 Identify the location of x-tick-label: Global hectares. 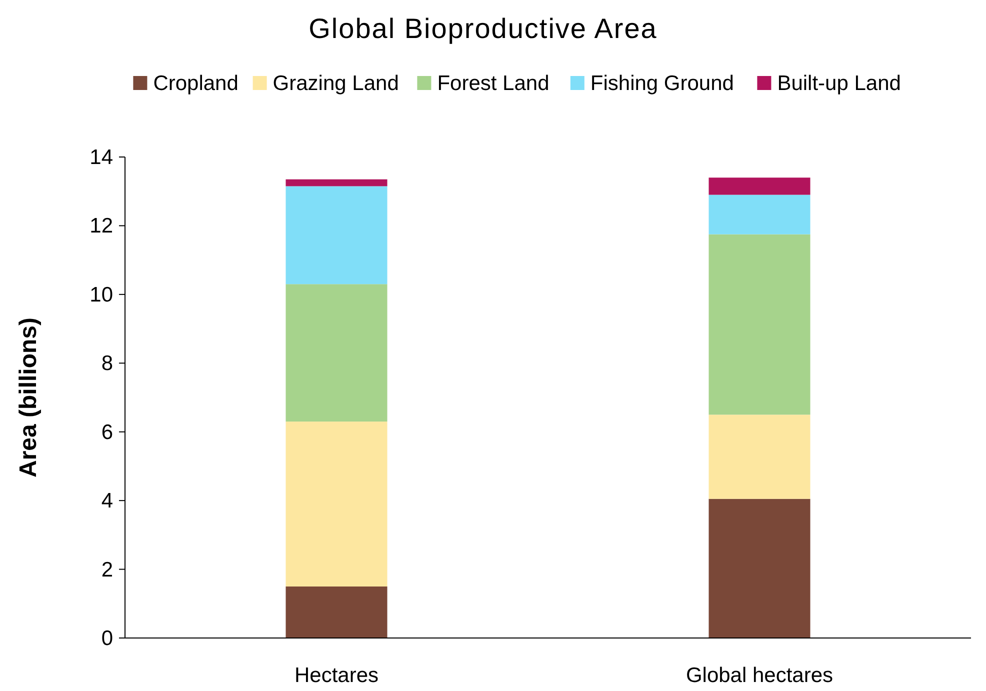
(760, 675).